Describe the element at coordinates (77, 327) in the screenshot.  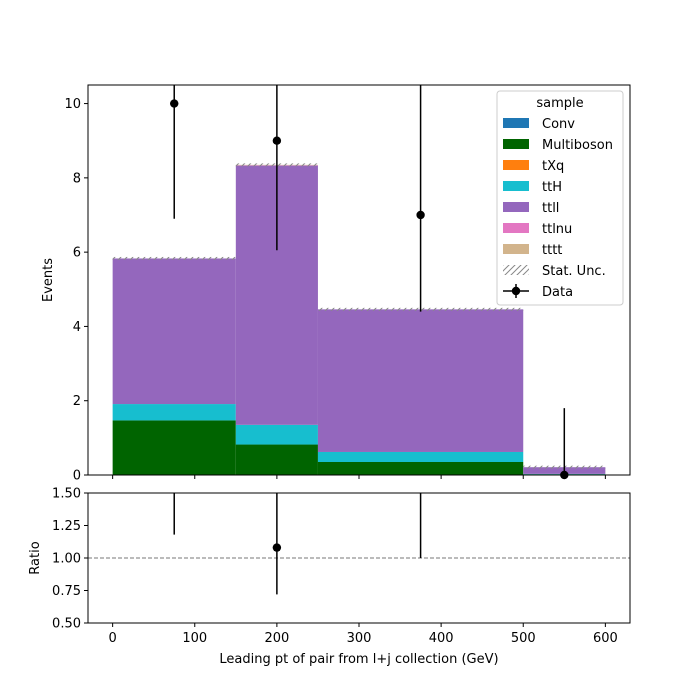
I see `y-tick-label: 4` at that location.